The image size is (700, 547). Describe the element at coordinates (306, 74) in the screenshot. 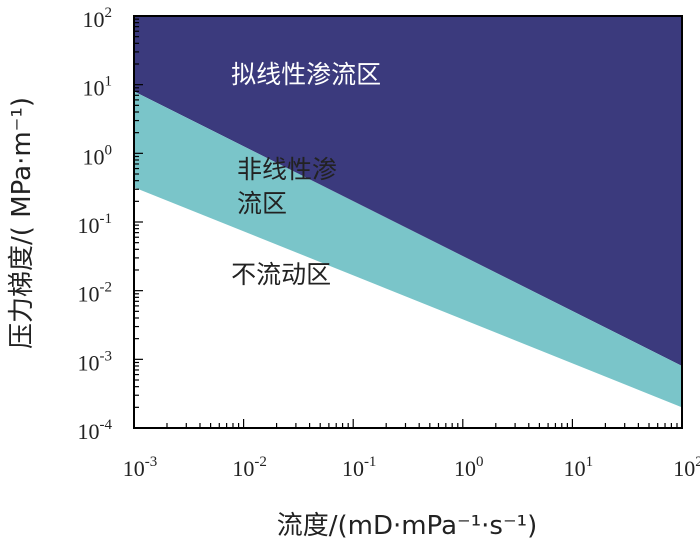

I see `region-label: 拟线性渗流区` at that location.